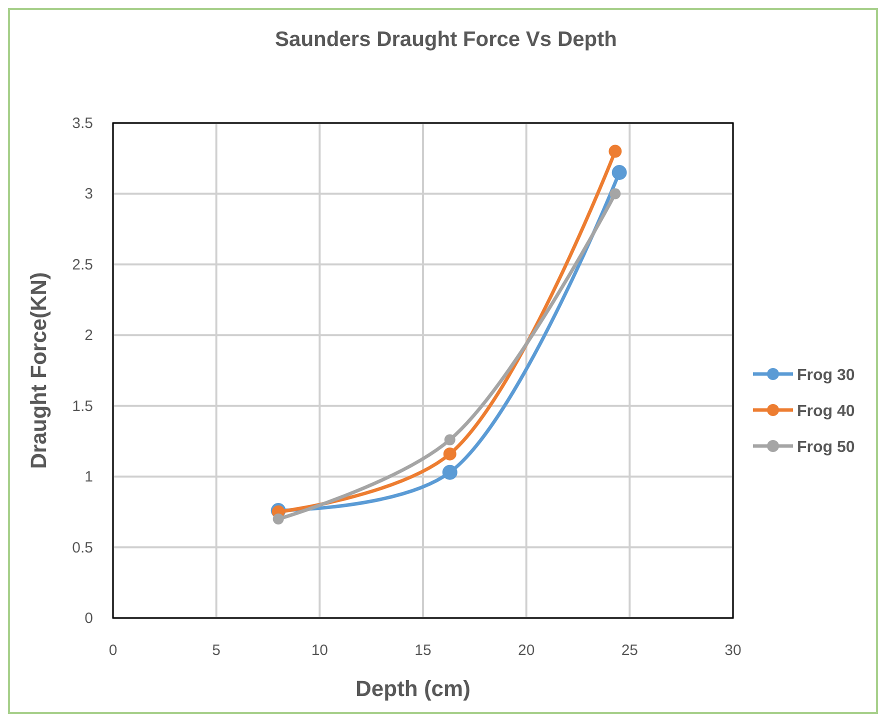  What do you see at coordinates (82, 265) in the screenshot?
I see `y-tick-label: 2.5` at bounding box center [82, 265].